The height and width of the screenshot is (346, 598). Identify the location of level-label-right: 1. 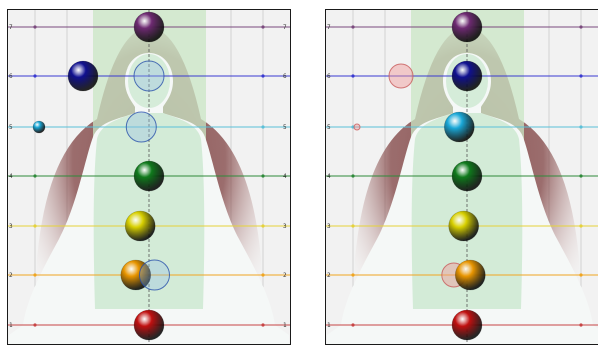
(285, 325).